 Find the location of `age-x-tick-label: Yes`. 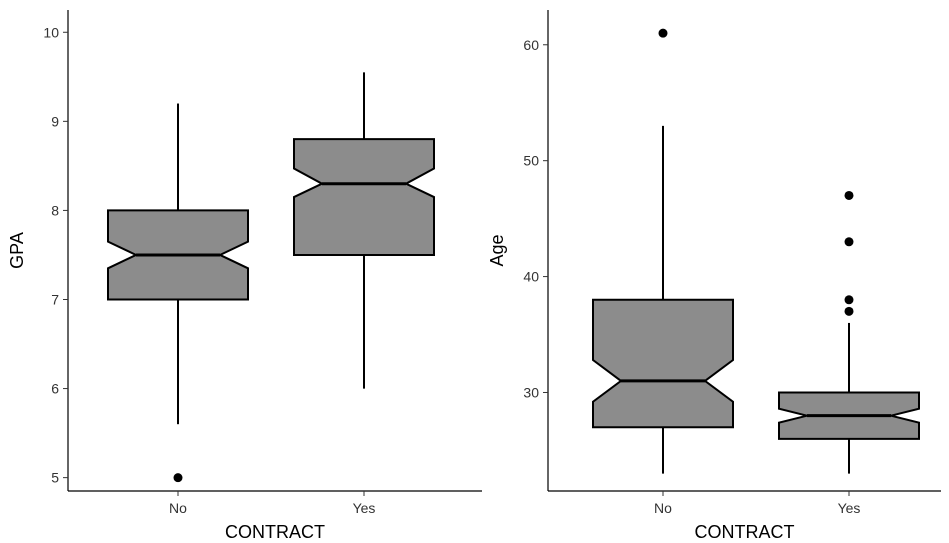

age-x-tick-label: Yes is located at coordinates (849, 508).